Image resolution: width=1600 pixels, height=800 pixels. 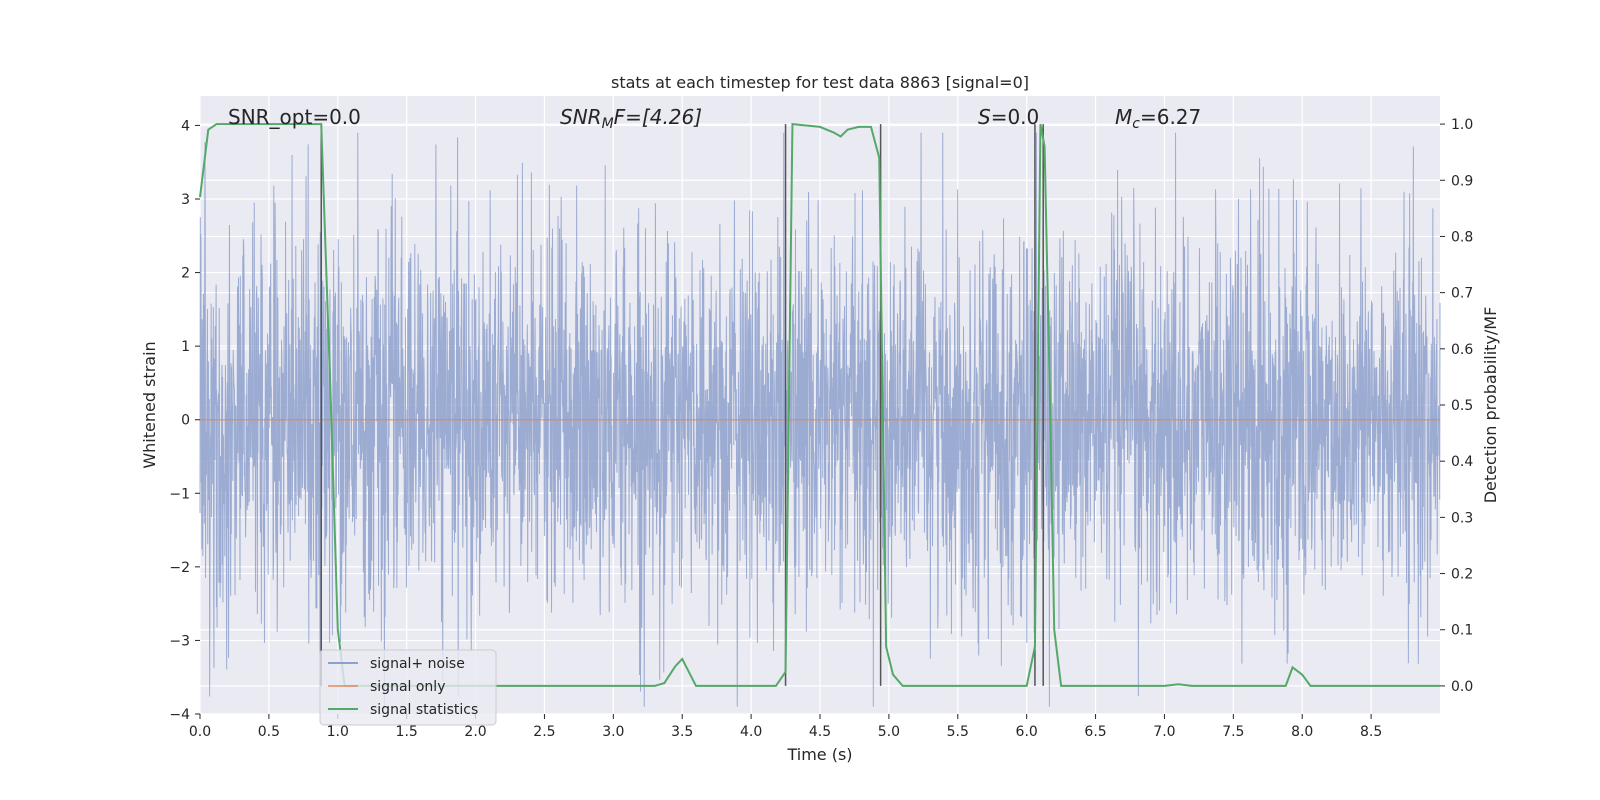 I want to click on y-tick-label-6: −2, so click(x=179, y=568).